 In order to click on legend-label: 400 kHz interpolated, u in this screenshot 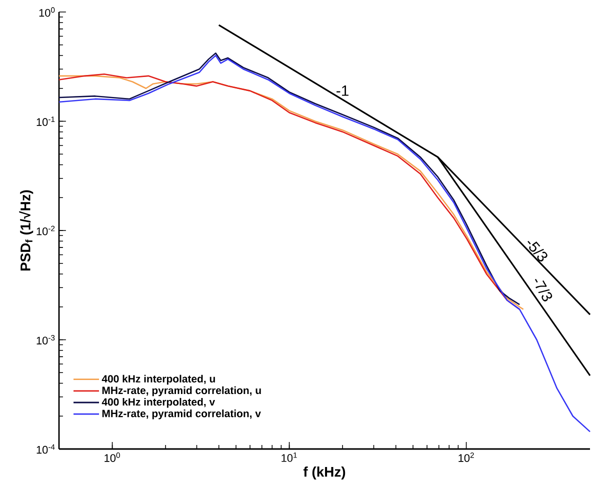, I will do `click(158, 379)`.